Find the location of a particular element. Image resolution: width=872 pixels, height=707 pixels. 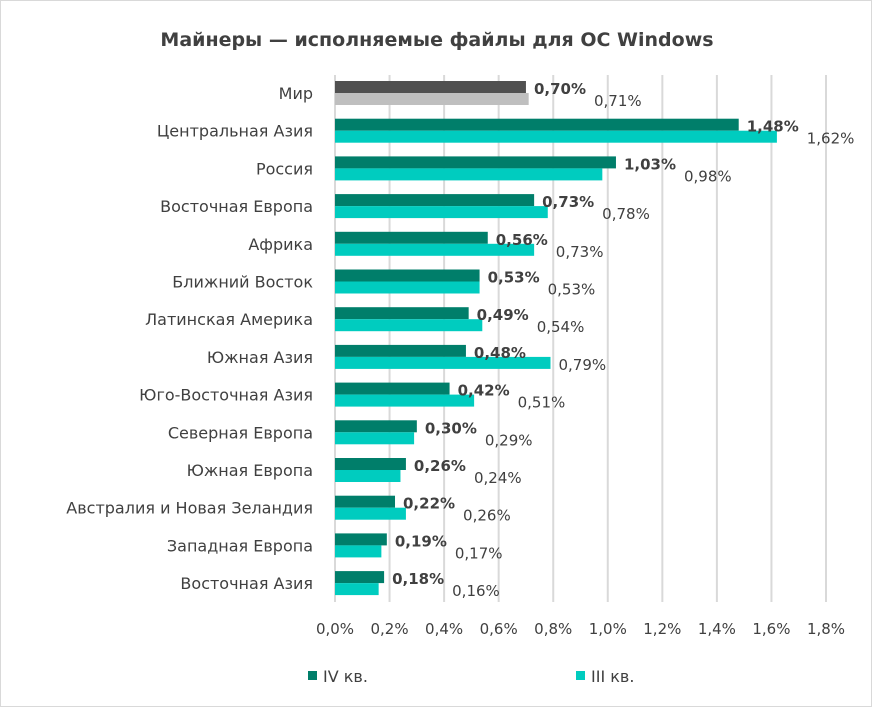

category-label: Восточная Европа is located at coordinates (236, 206).